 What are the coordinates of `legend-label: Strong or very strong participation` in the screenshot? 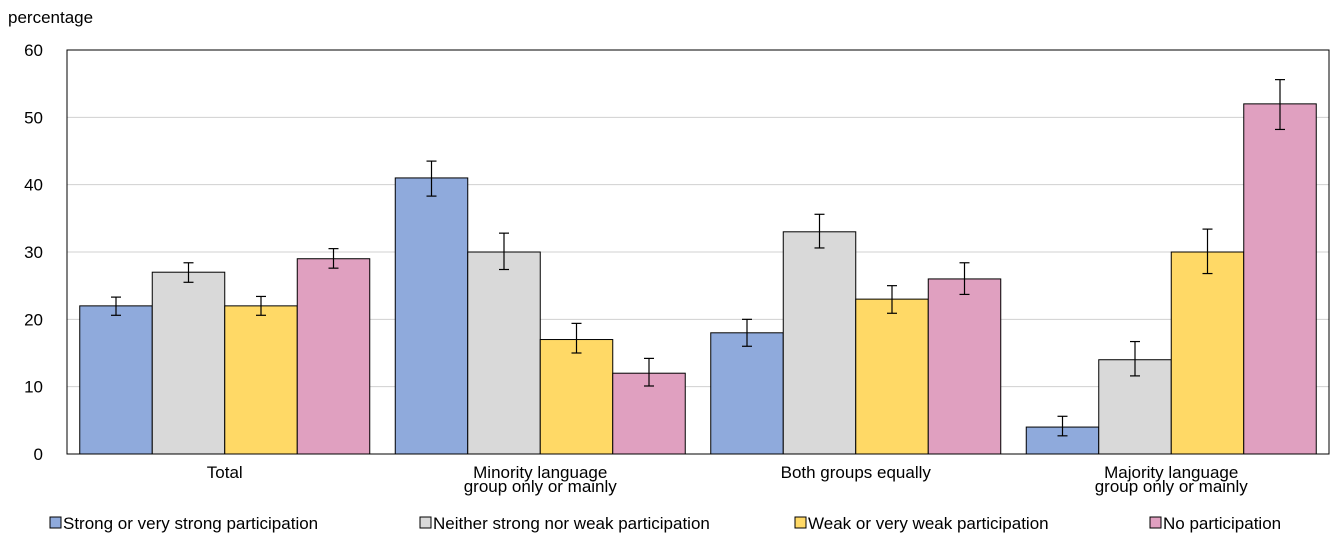 It's located at (190, 523).